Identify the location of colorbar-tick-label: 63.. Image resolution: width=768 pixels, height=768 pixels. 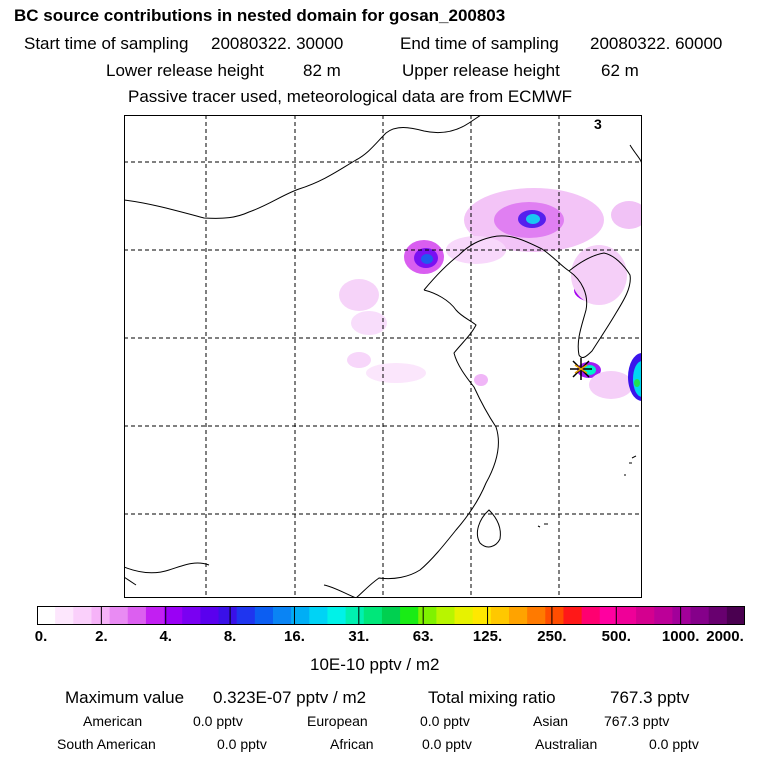
(423, 636).